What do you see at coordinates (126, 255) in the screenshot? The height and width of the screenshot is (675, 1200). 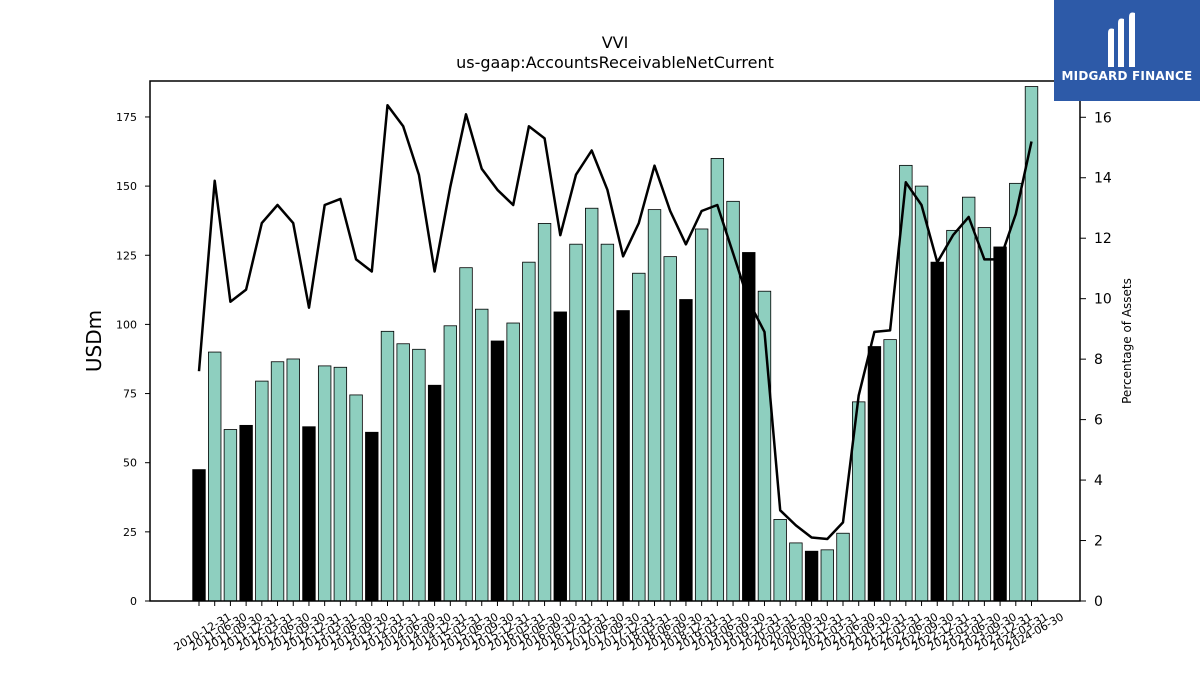 I see `left-tick-label: 125` at bounding box center [126, 255].